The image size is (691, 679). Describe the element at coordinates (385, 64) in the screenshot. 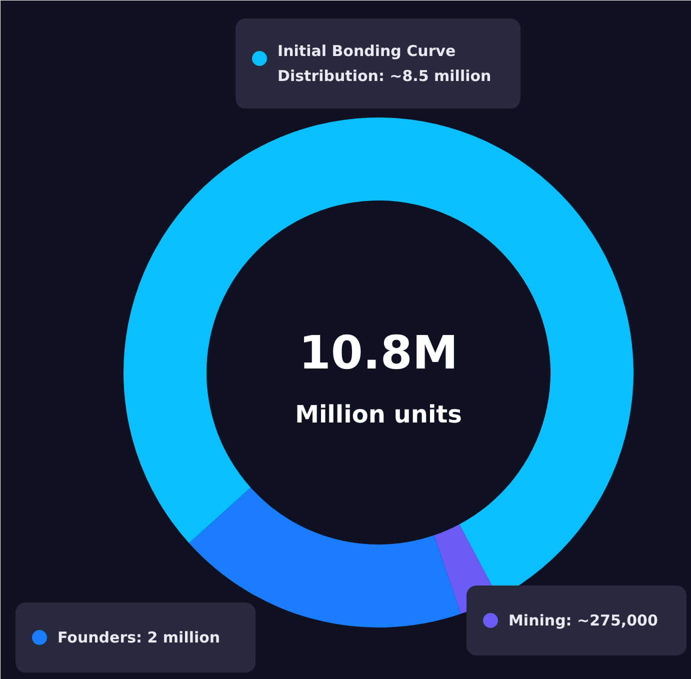

I see `legend-label: Initial Bonding Curve Distribution: ~8.5 million` at that location.